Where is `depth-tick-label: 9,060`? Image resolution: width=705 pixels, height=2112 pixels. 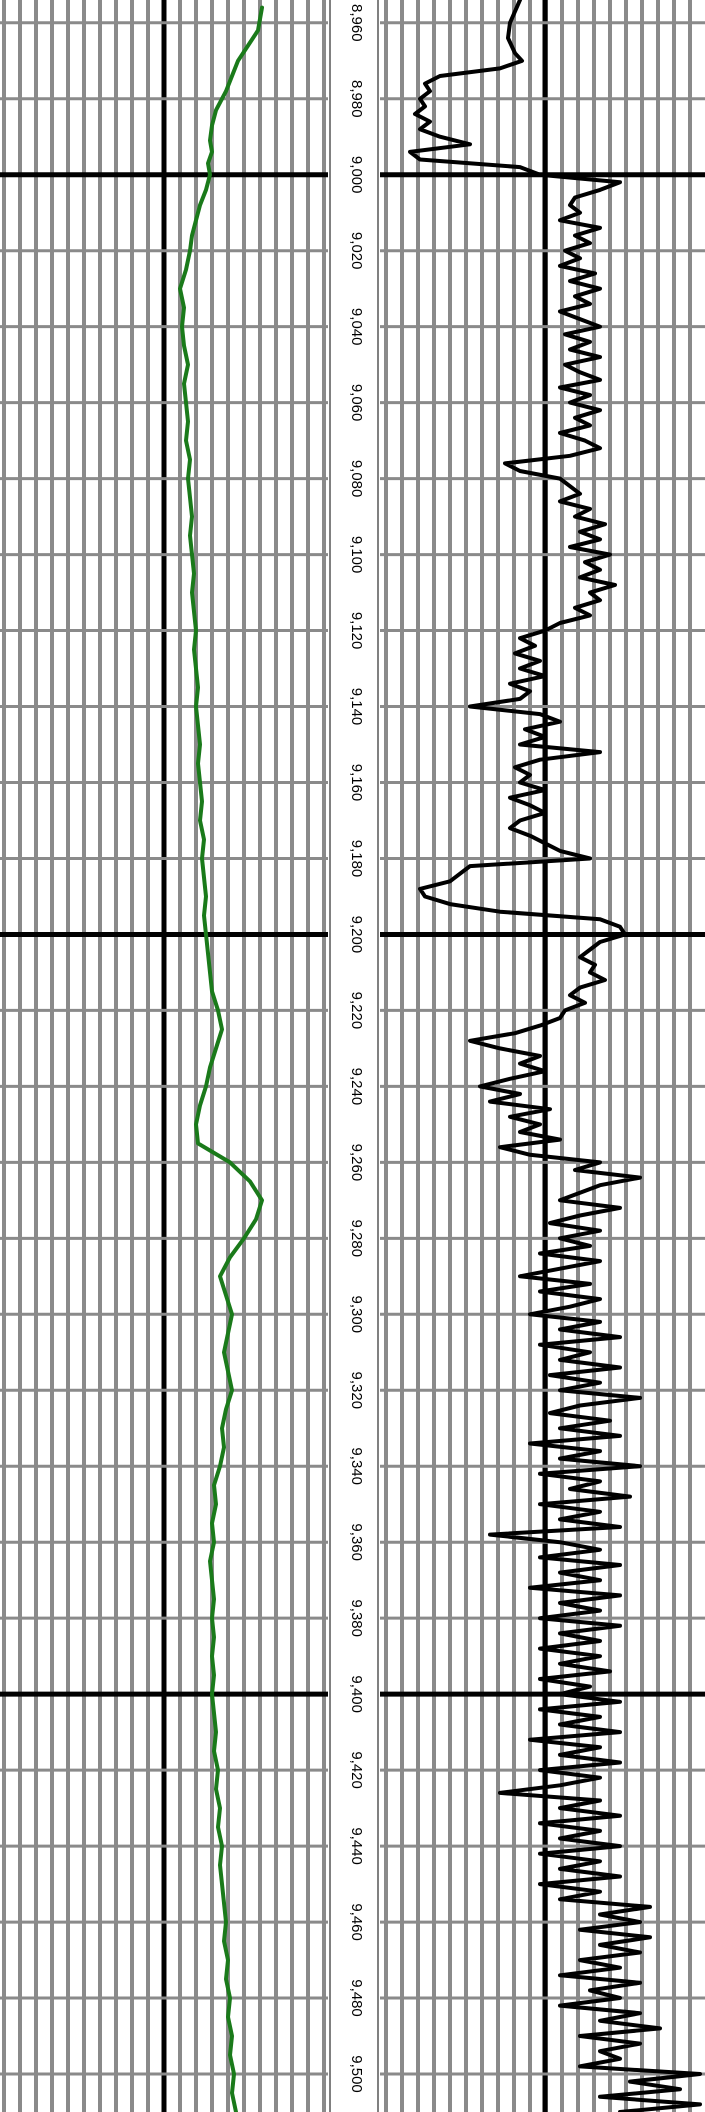 depth-tick-label: 9,060 is located at coordinates (356, 403).